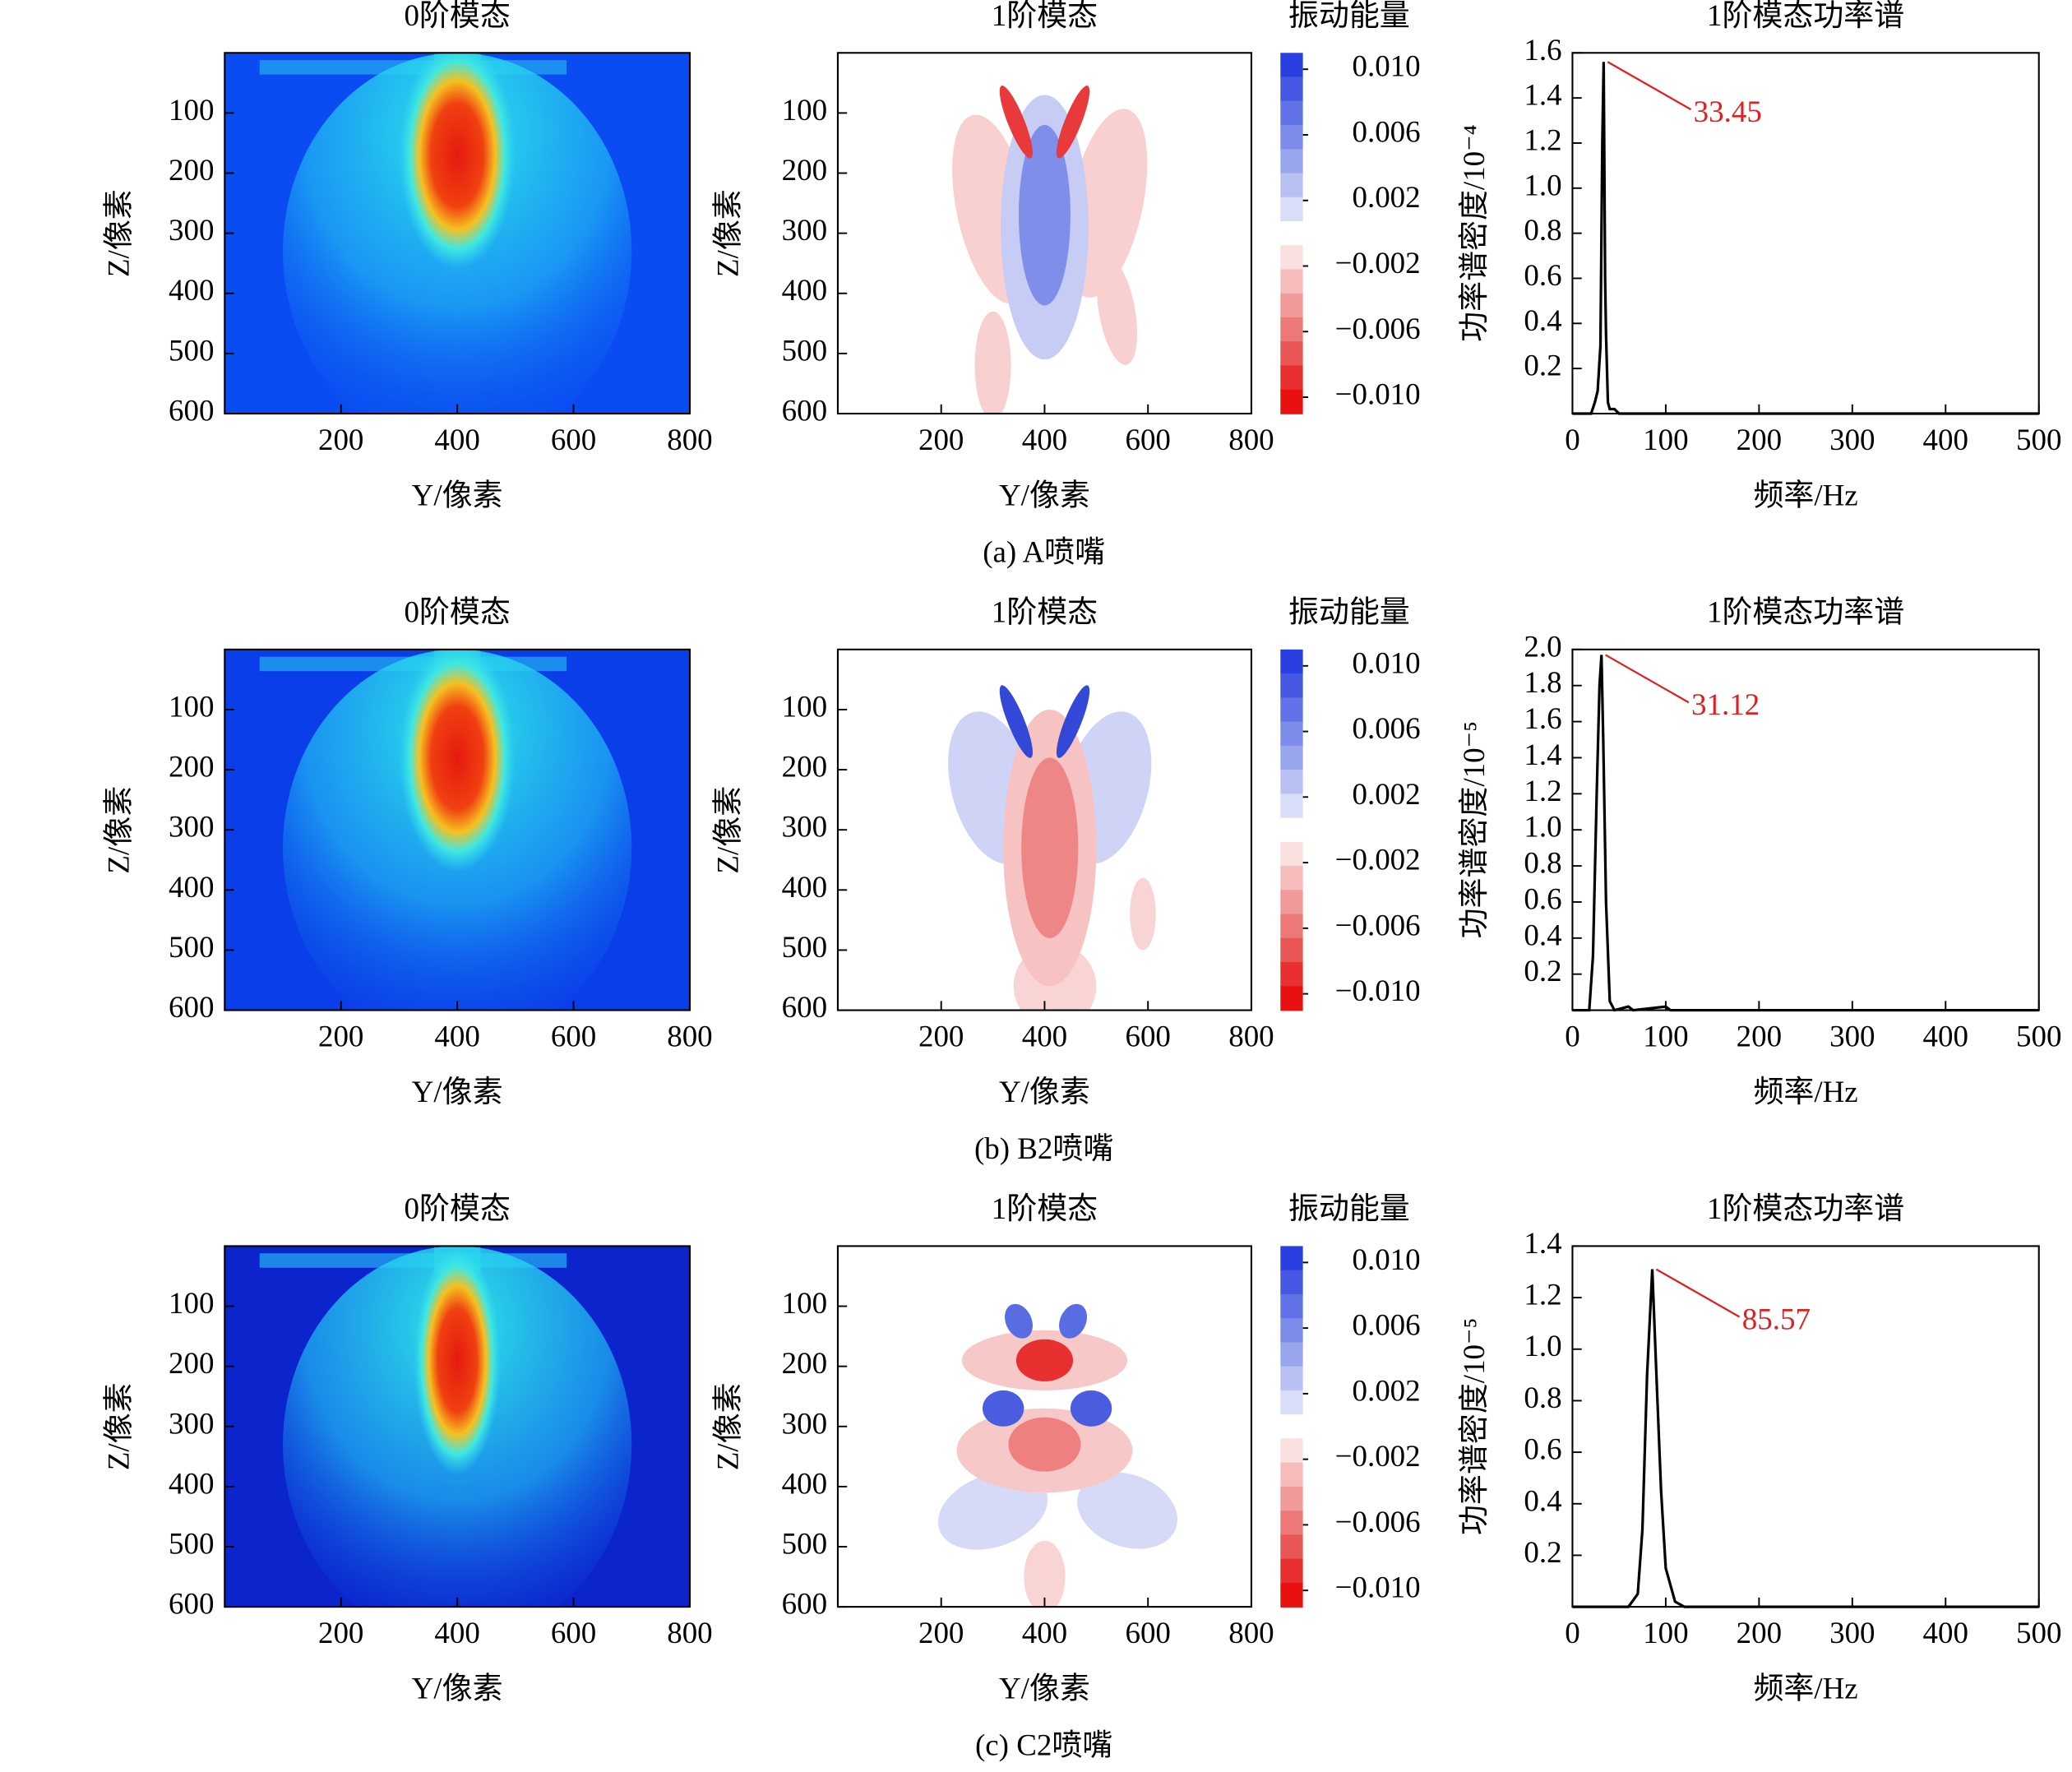  I want to click on y-axis-label: 功率谱密度/10⁻⁴, so click(1474, 232).